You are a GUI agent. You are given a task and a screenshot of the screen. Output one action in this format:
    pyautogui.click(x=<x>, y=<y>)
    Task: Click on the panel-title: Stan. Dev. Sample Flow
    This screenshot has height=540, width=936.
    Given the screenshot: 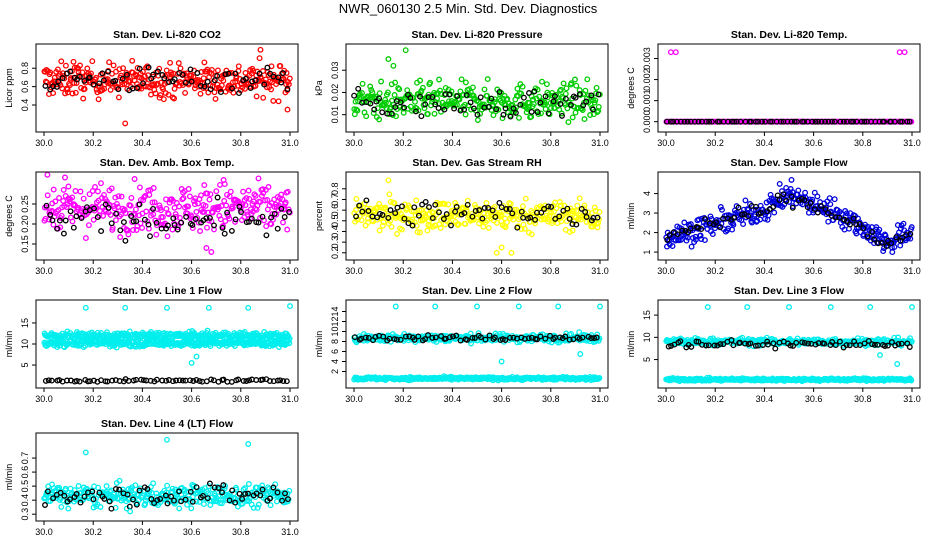 What is the action you would take?
    pyautogui.click(x=789, y=163)
    